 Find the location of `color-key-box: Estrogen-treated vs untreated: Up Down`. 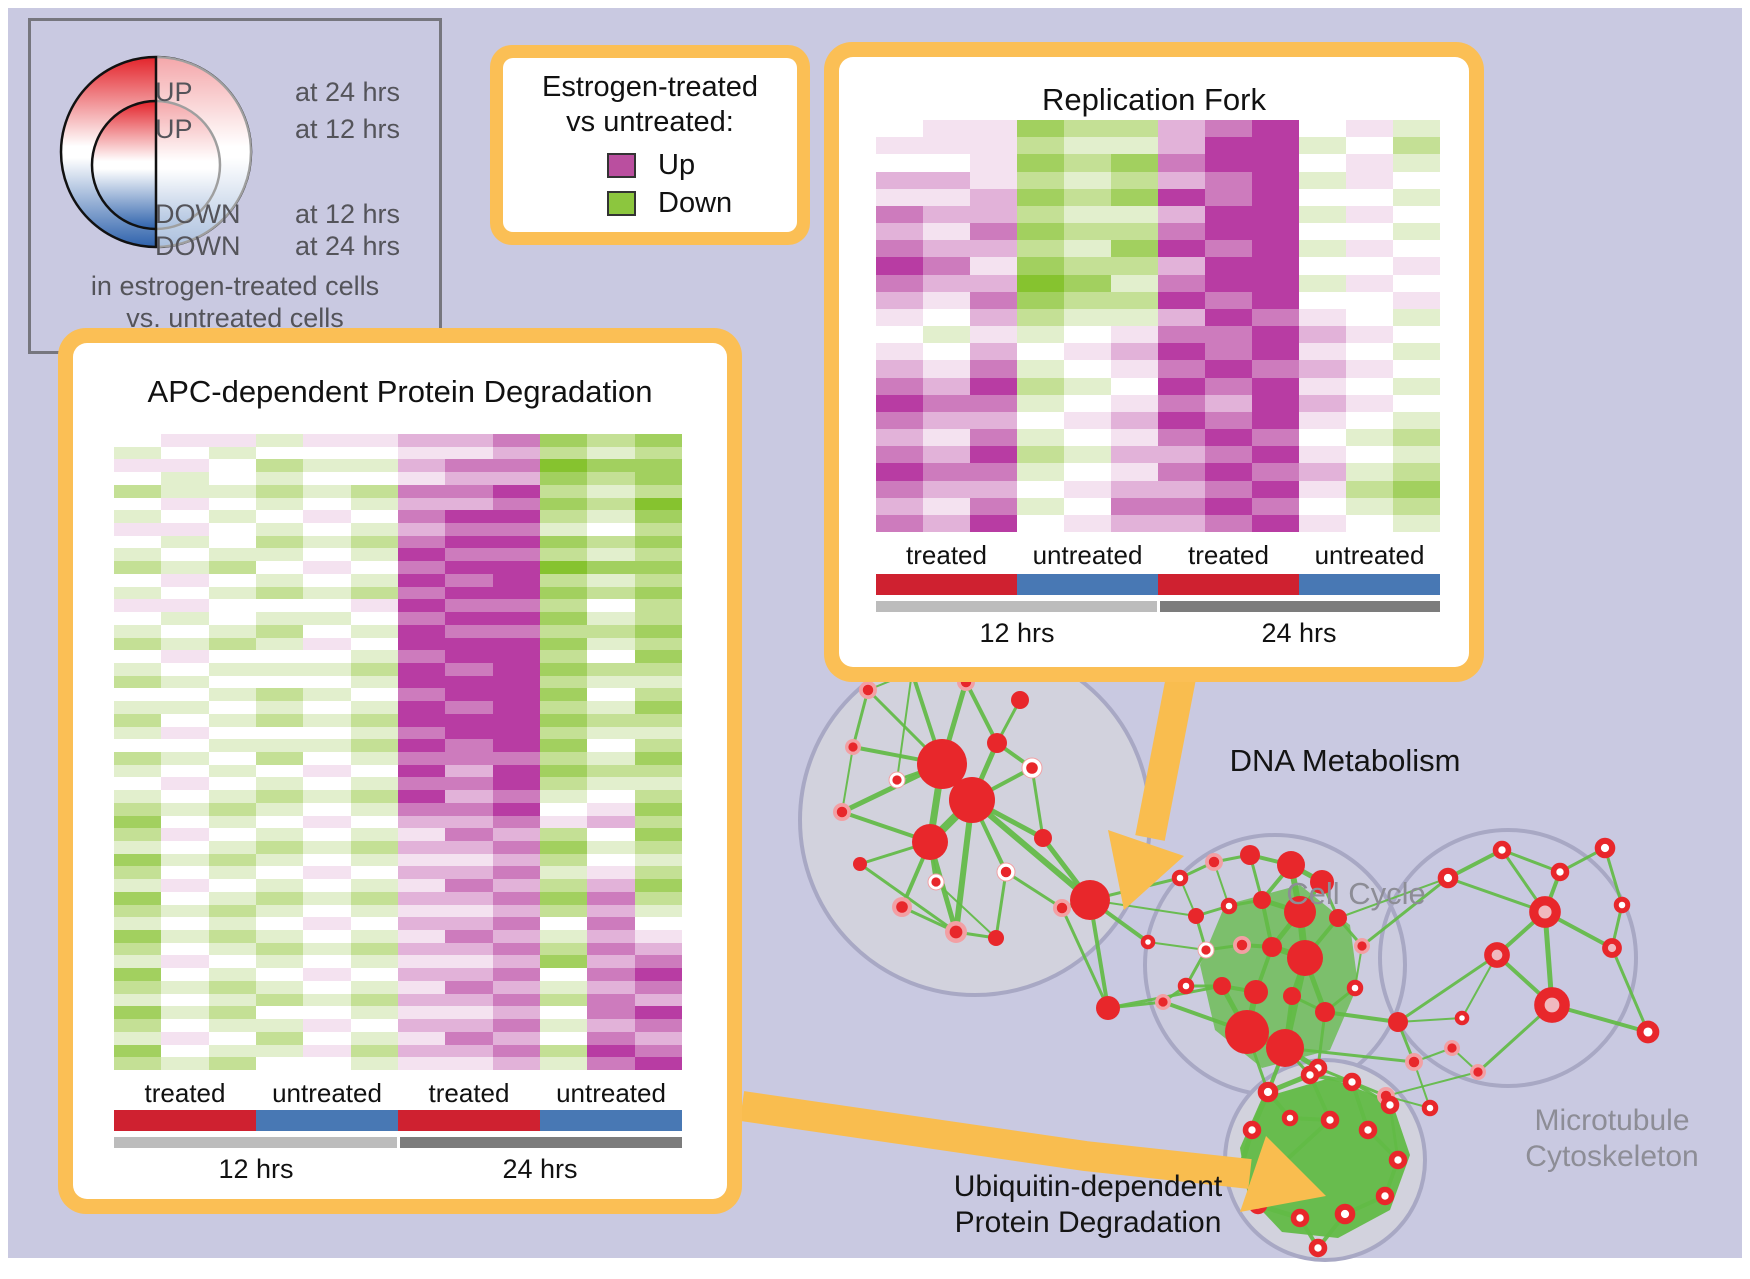

color-key-box: Estrogen-treated vs untreated: Up Down is located at coordinates (650, 145).